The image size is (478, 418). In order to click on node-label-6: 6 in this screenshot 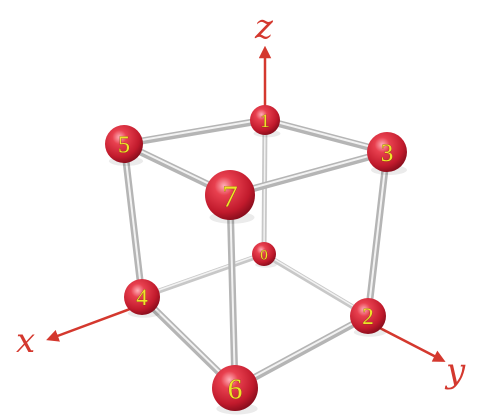, I will do `click(235, 389)`.